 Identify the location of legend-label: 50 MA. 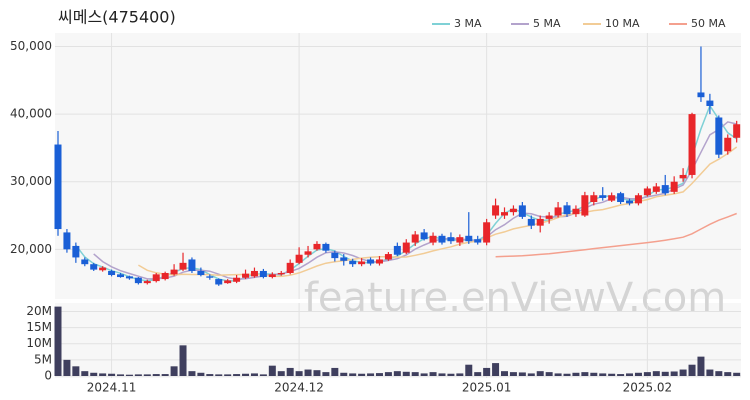
(708, 23).